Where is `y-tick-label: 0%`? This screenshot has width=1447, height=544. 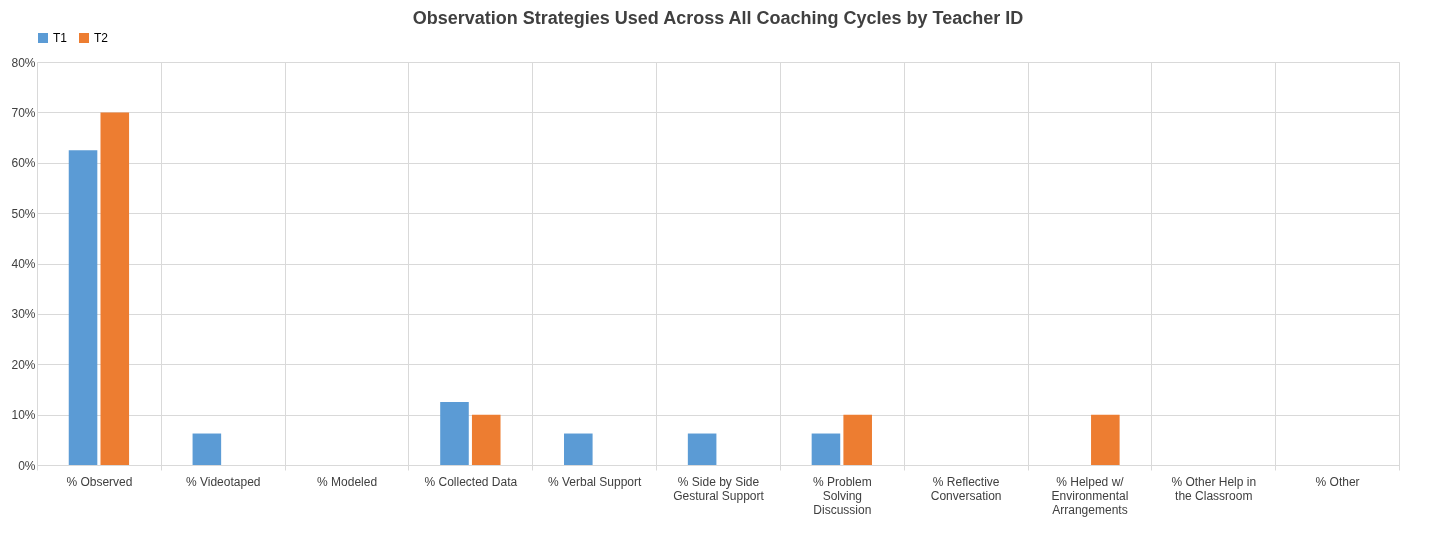 y-tick-label: 0% is located at coordinates (27, 465).